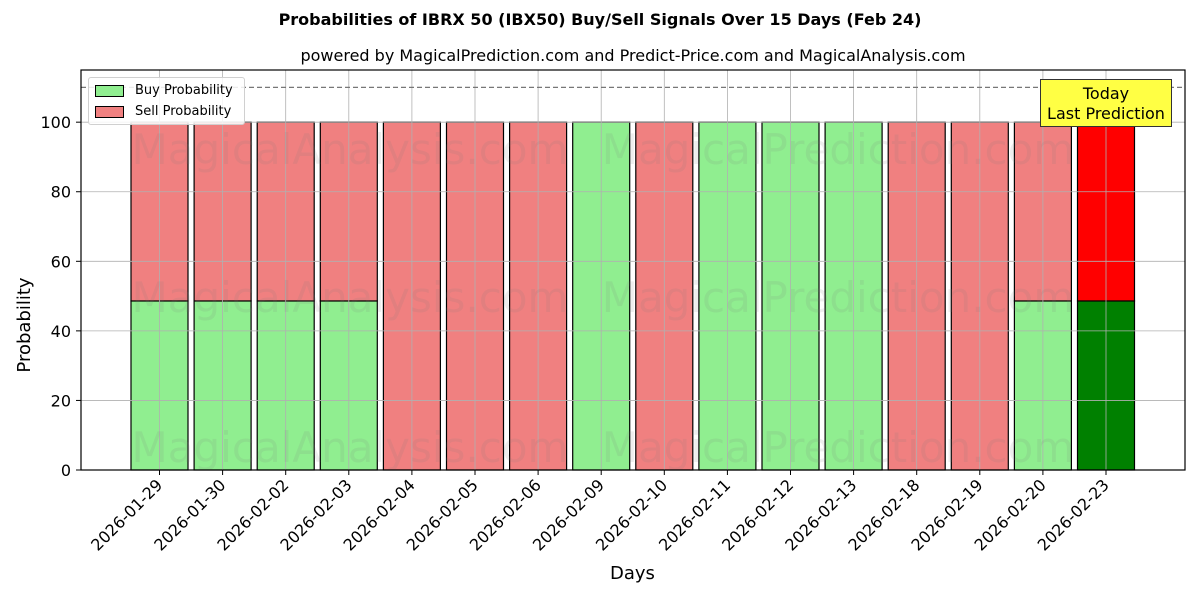 Image resolution: width=1200 pixels, height=600 pixels. I want to click on y-axis-ticks: 0 20 40 60 80 100, so click(60, 296).